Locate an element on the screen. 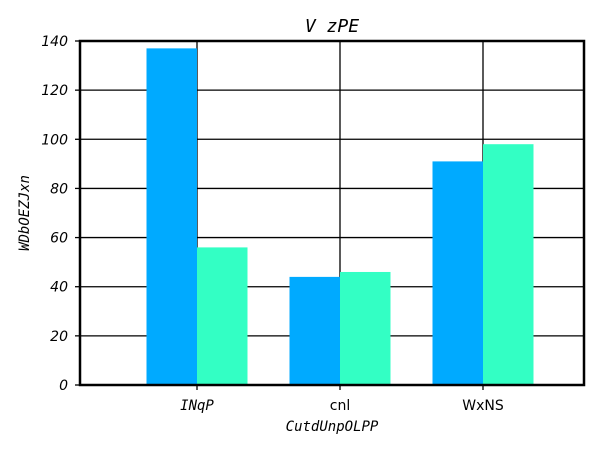  y-tick-label: 20 is located at coordinates (59, 337).